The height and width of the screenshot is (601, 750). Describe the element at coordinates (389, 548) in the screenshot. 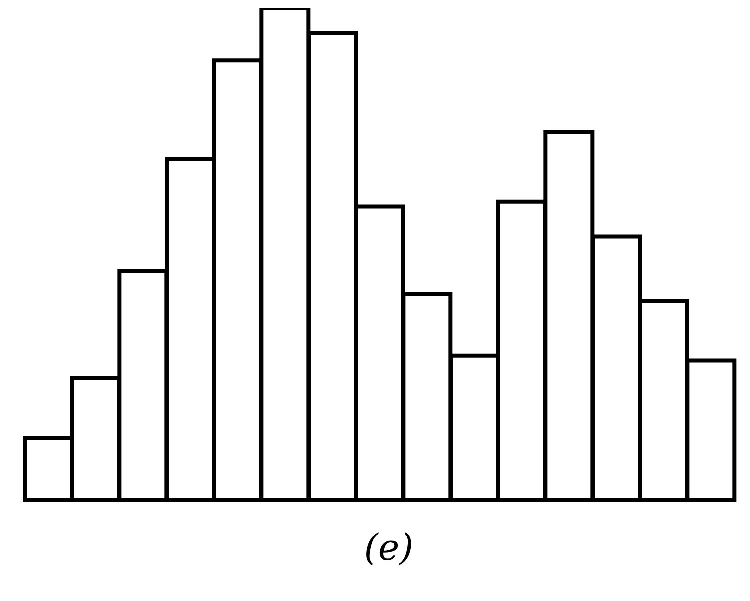

I see `text: (e)` at that location.